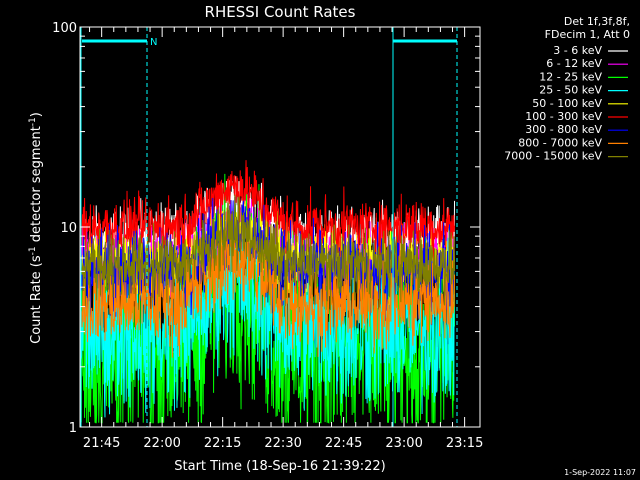 This screenshot has width=640, height=480. What do you see at coordinates (597, 21) in the screenshot?
I see `legend-header-0: Det 1f,3f,8f,` at bounding box center [597, 21].